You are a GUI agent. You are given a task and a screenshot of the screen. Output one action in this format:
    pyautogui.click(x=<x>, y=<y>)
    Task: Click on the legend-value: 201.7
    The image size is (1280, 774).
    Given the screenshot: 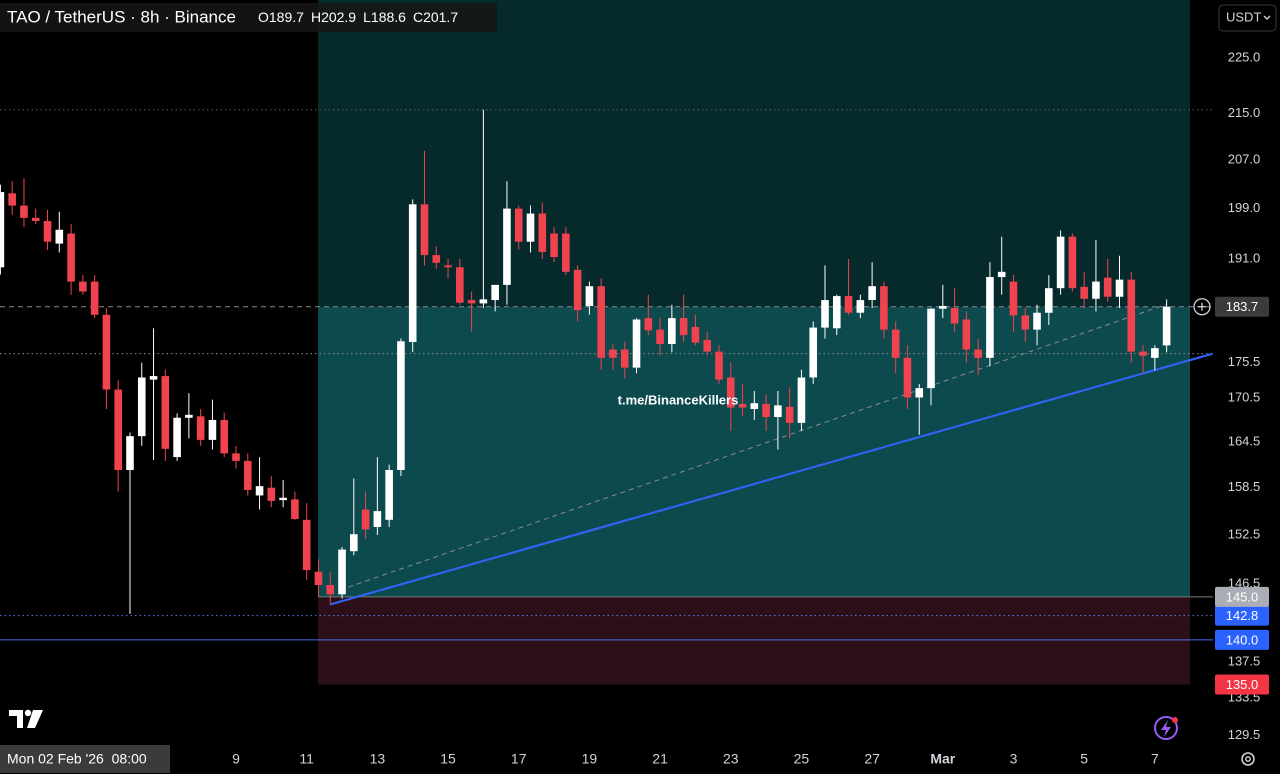 What is the action you would take?
    pyautogui.click(x=440, y=17)
    